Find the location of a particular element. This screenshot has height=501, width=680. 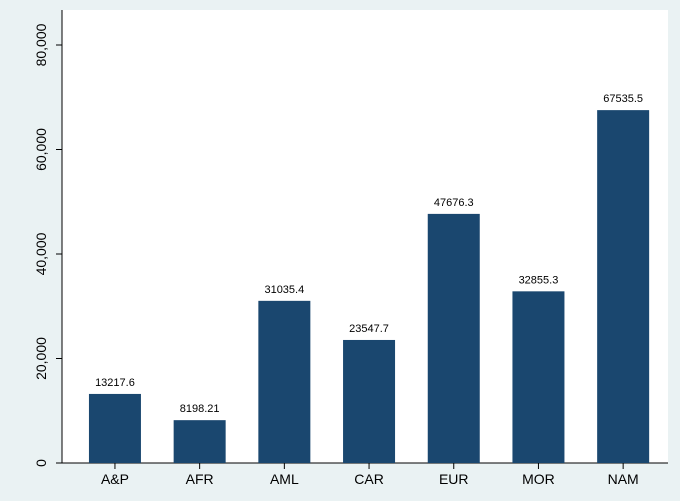

y-tick-label: 40,000 is located at coordinates (41, 253).